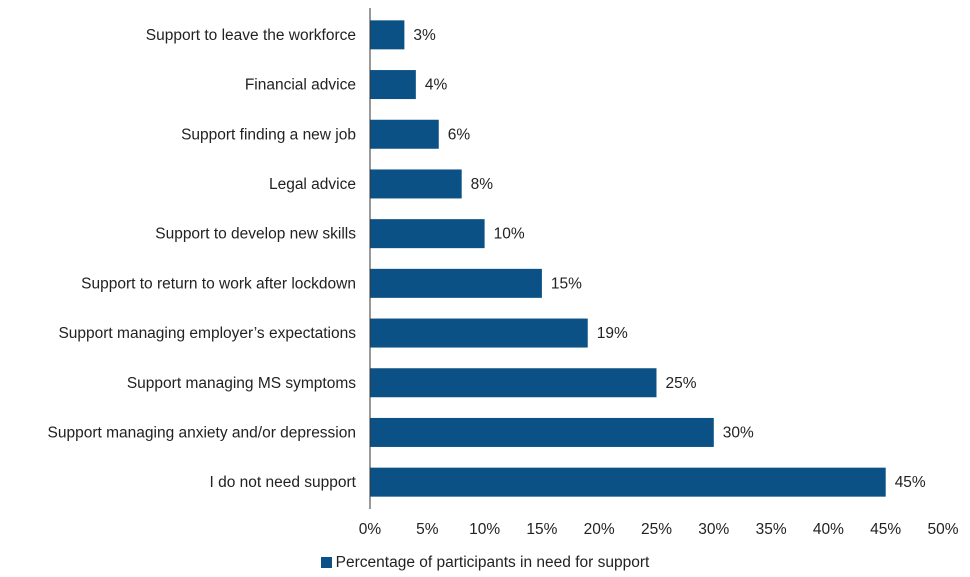  What do you see at coordinates (599, 529) in the screenshot?
I see `x-tick-label: 20%` at bounding box center [599, 529].